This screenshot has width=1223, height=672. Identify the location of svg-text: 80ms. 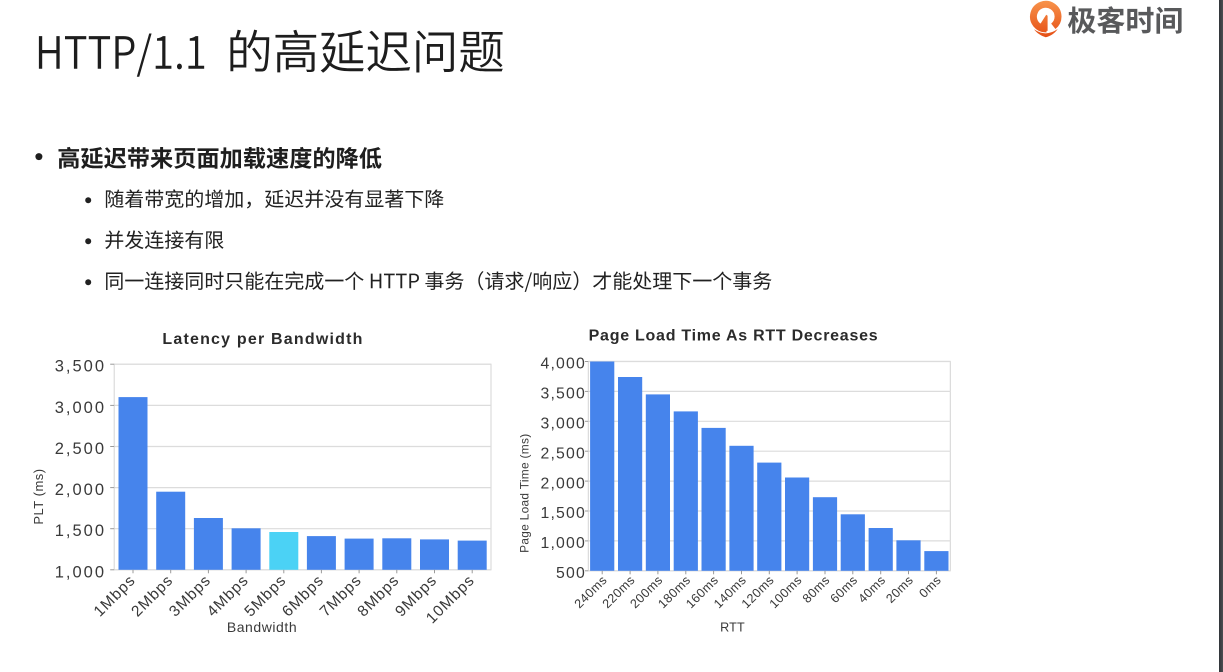
(816, 589).